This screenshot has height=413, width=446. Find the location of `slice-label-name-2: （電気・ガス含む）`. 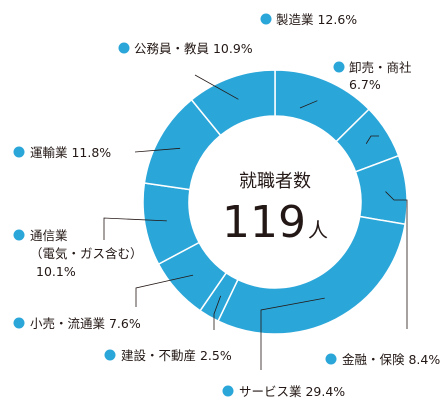

slice-label-name-2: （電気・ガス含む） is located at coordinates (86, 253).